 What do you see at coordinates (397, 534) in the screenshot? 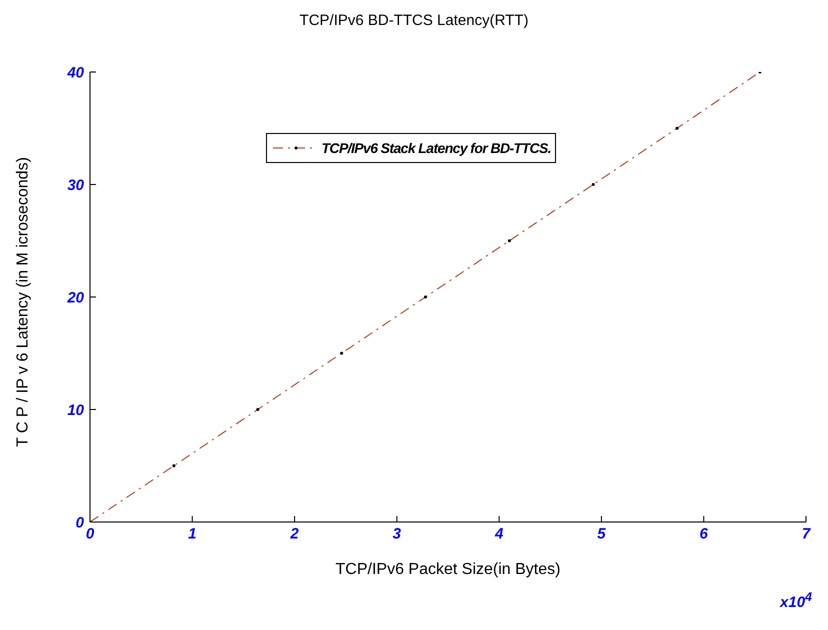
I see `x-tick-label: 3` at bounding box center [397, 534].